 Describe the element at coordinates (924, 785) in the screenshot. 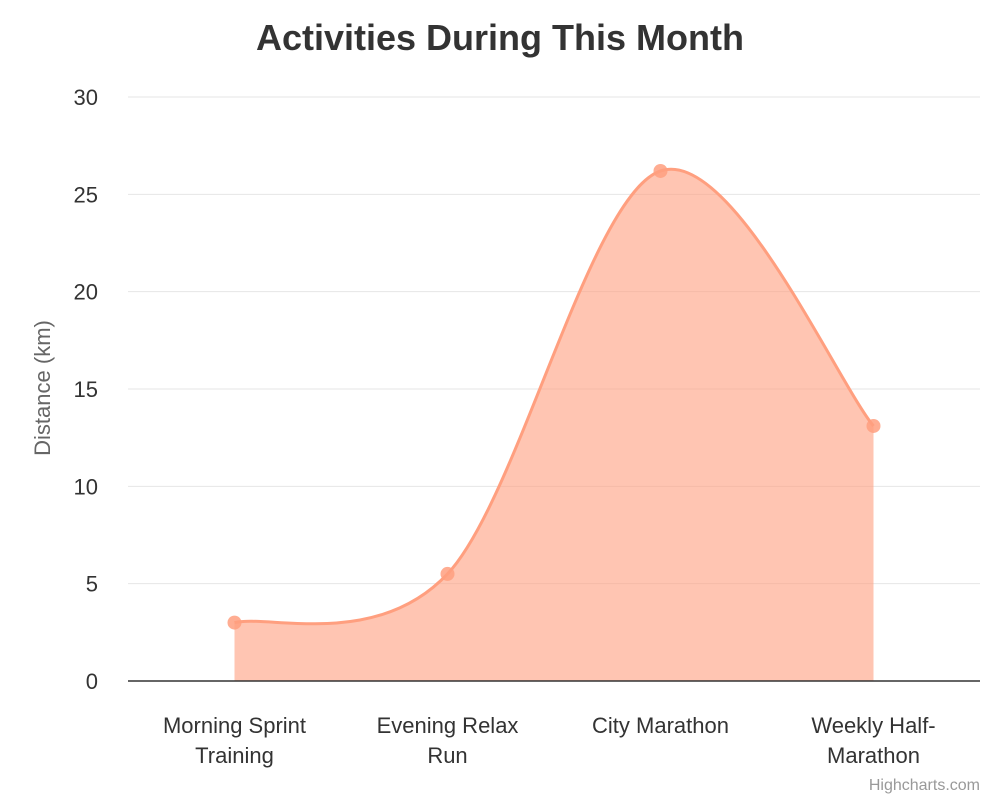

I see `credits-link: Highcharts.com` at that location.